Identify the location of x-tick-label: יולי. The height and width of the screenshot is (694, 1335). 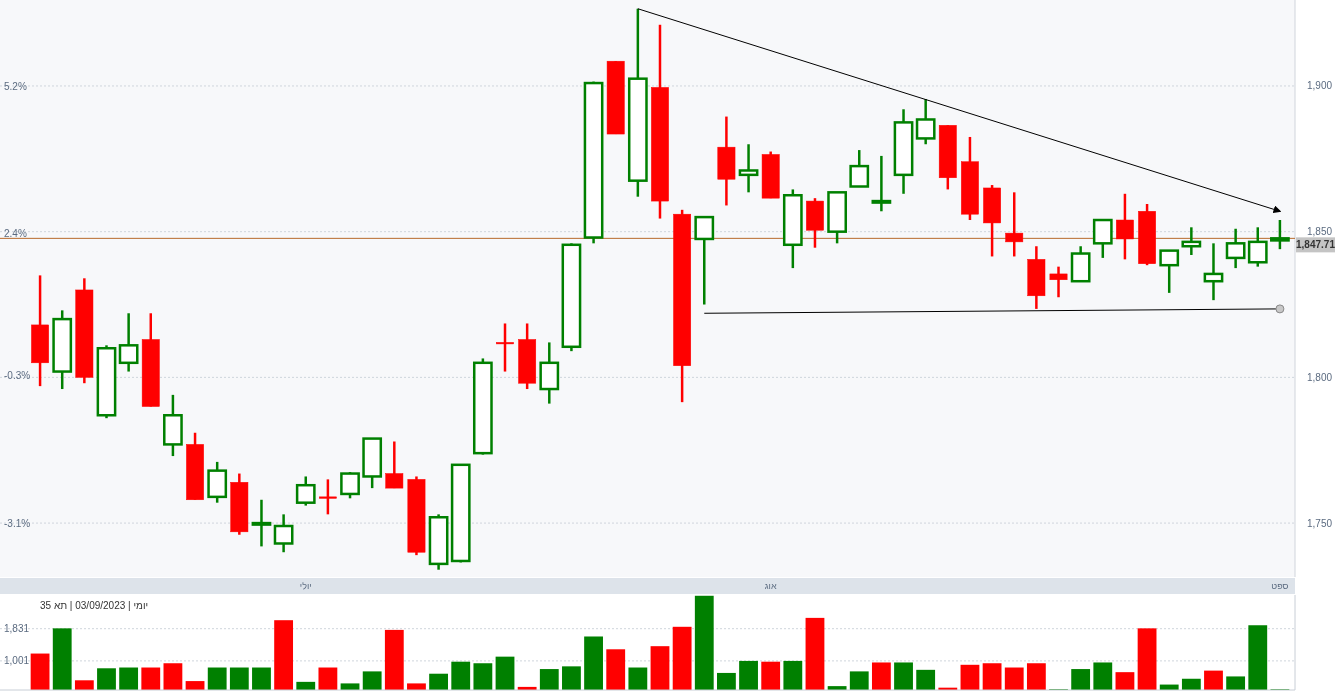
(305, 586).